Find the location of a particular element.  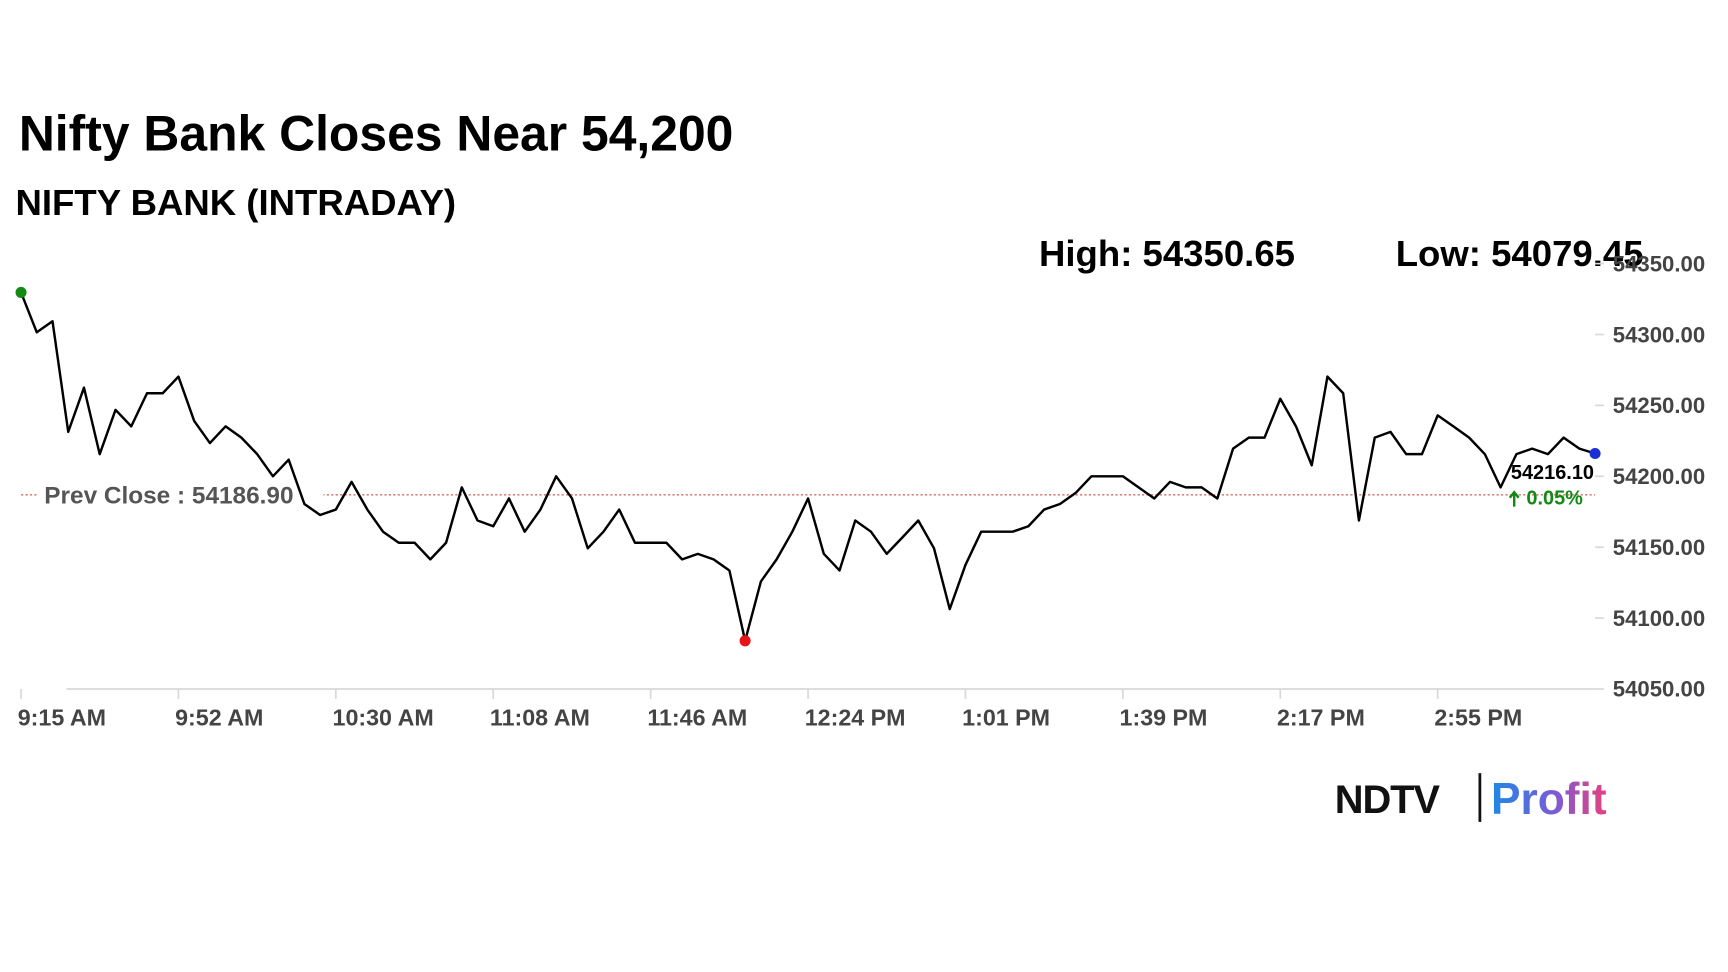

x-tick-label: 9:52 AM is located at coordinates (219, 718).